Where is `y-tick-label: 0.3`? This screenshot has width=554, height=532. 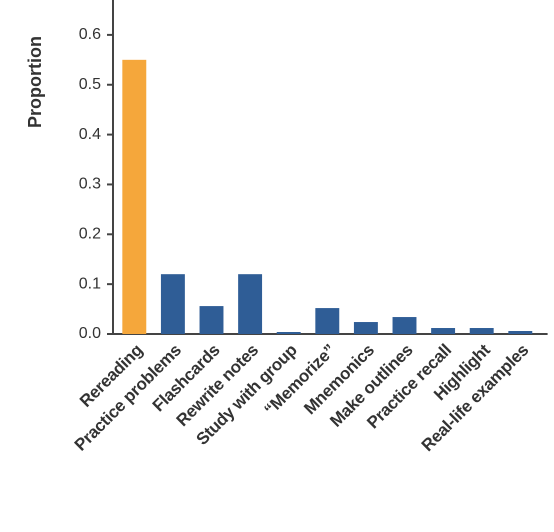
y-tick-label: 0.3 is located at coordinates (90, 184).